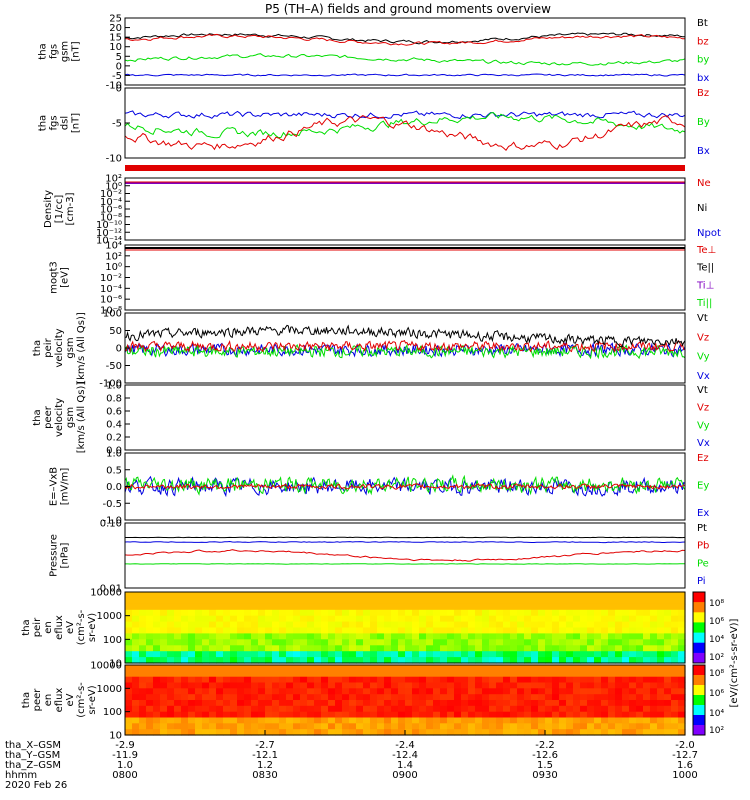  What do you see at coordinates (702, 23) in the screenshot?
I see `legend-Bt: Bt` at bounding box center [702, 23].